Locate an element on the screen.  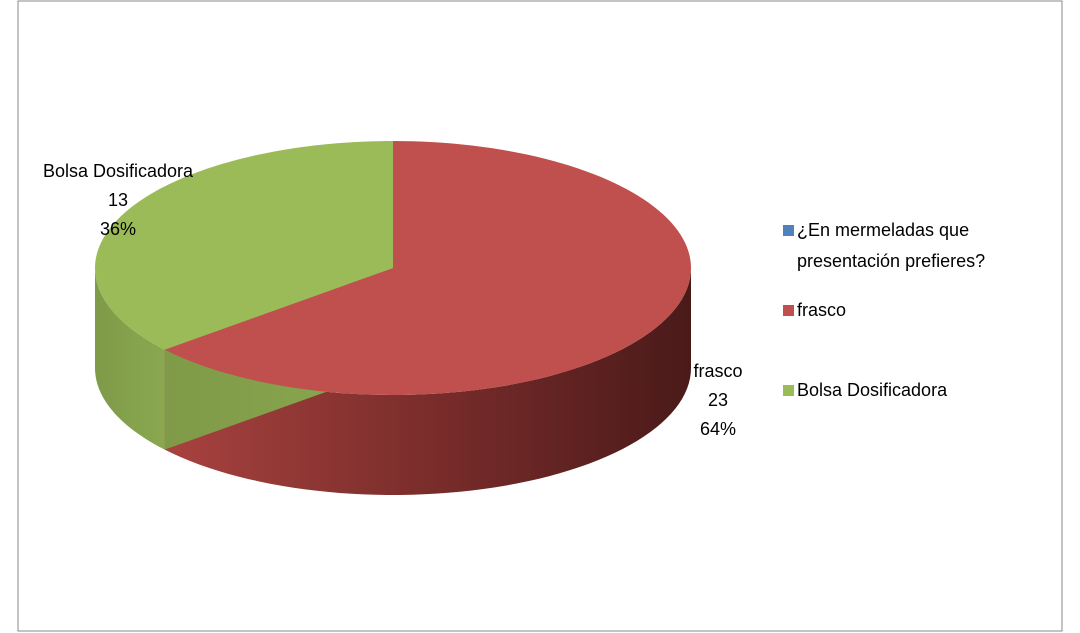
legend-label: Bolsa Dosificadora is located at coordinates (872, 390).